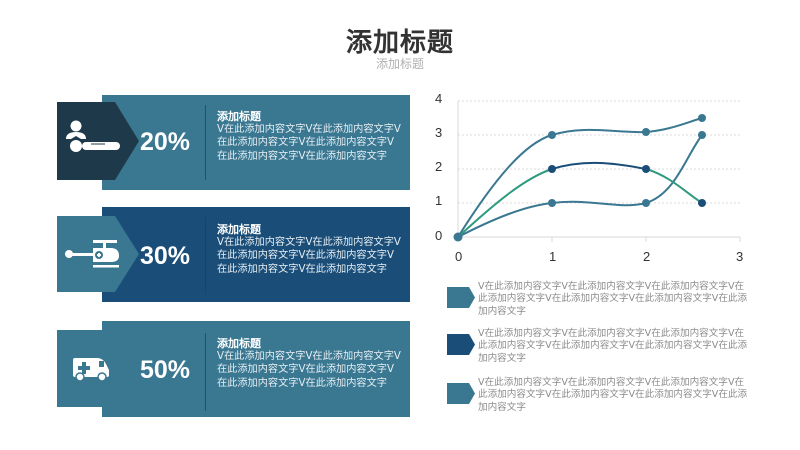 This screenshot has height=450, width=800. I want to click on page-title: 添加标题, so click(399, 43).